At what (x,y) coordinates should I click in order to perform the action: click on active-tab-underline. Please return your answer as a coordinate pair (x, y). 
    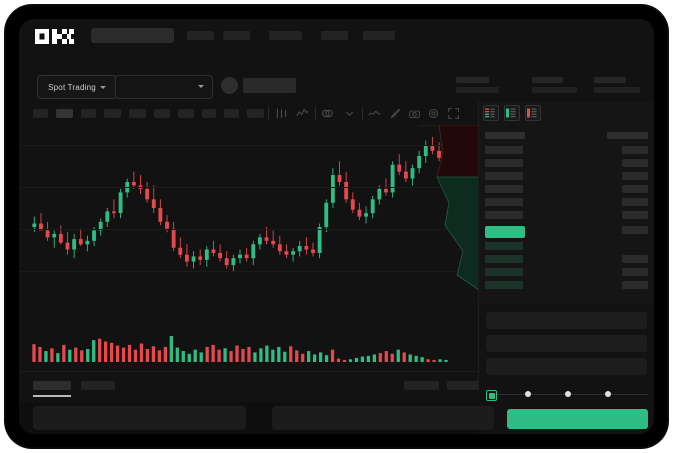
    Looking at the image, I should click on (52, 396).